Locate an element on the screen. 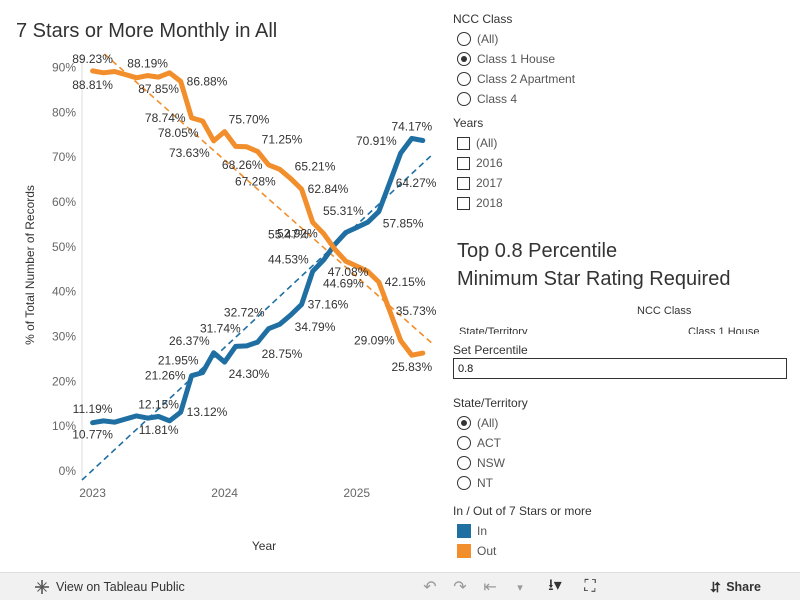 The width and height of the screenshot is (800, 600). in-out-legend: In / Out of 7 Stars or more In Out is located at coordinates (623, 532).